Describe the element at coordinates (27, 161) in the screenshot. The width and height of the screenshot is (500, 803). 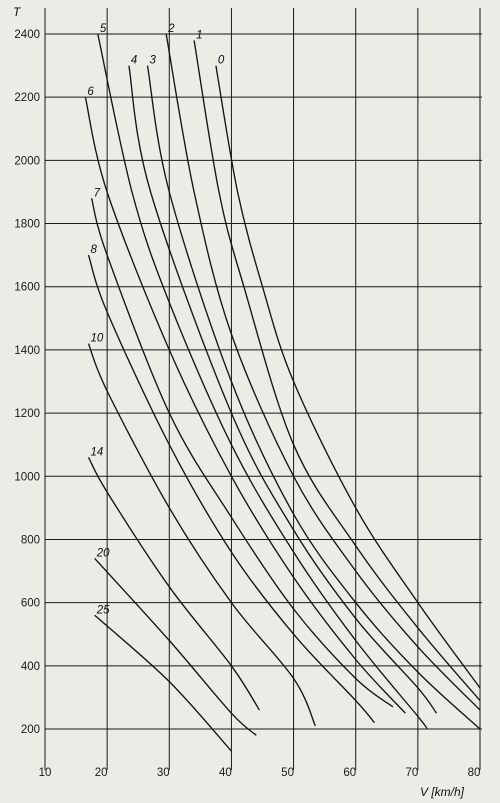
I see `y-tick-2000: 2000` at that location.